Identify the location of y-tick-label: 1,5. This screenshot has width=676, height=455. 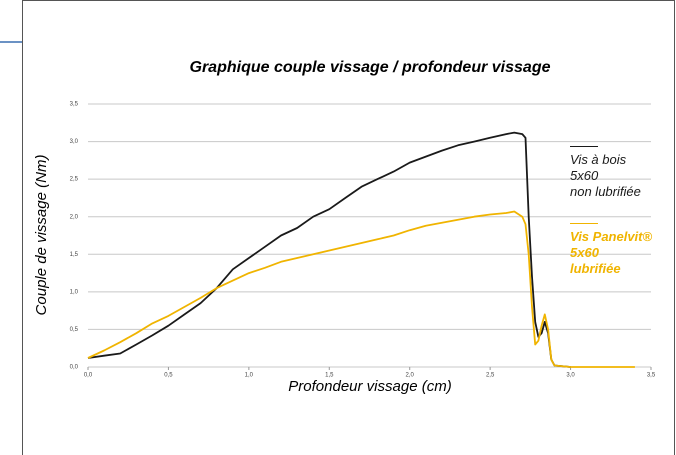
(74, 255).